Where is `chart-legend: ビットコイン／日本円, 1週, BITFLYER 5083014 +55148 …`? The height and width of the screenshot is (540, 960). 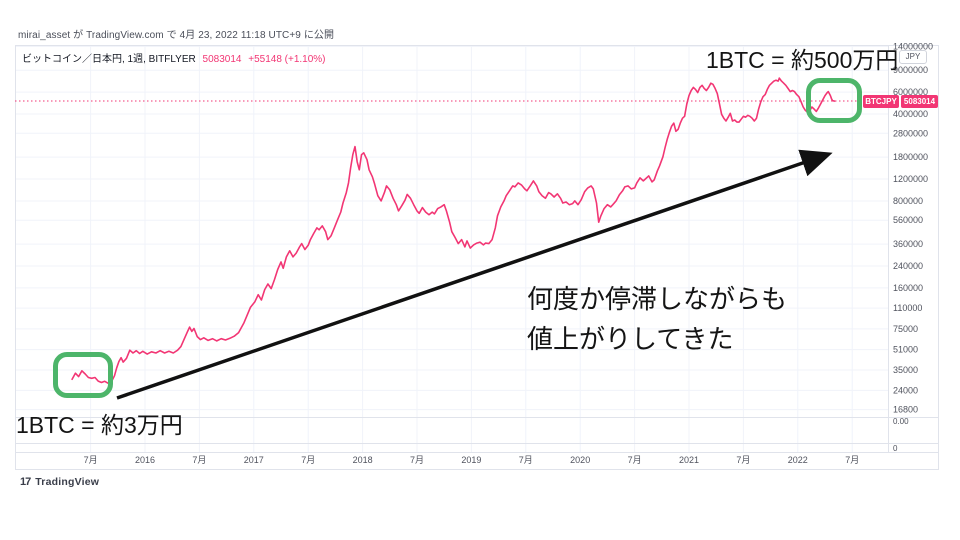
chart-legend: ビットコイン／日本円, 1週, BITFLYER 5083014 +55148 … is located at coordinates (176, 57).